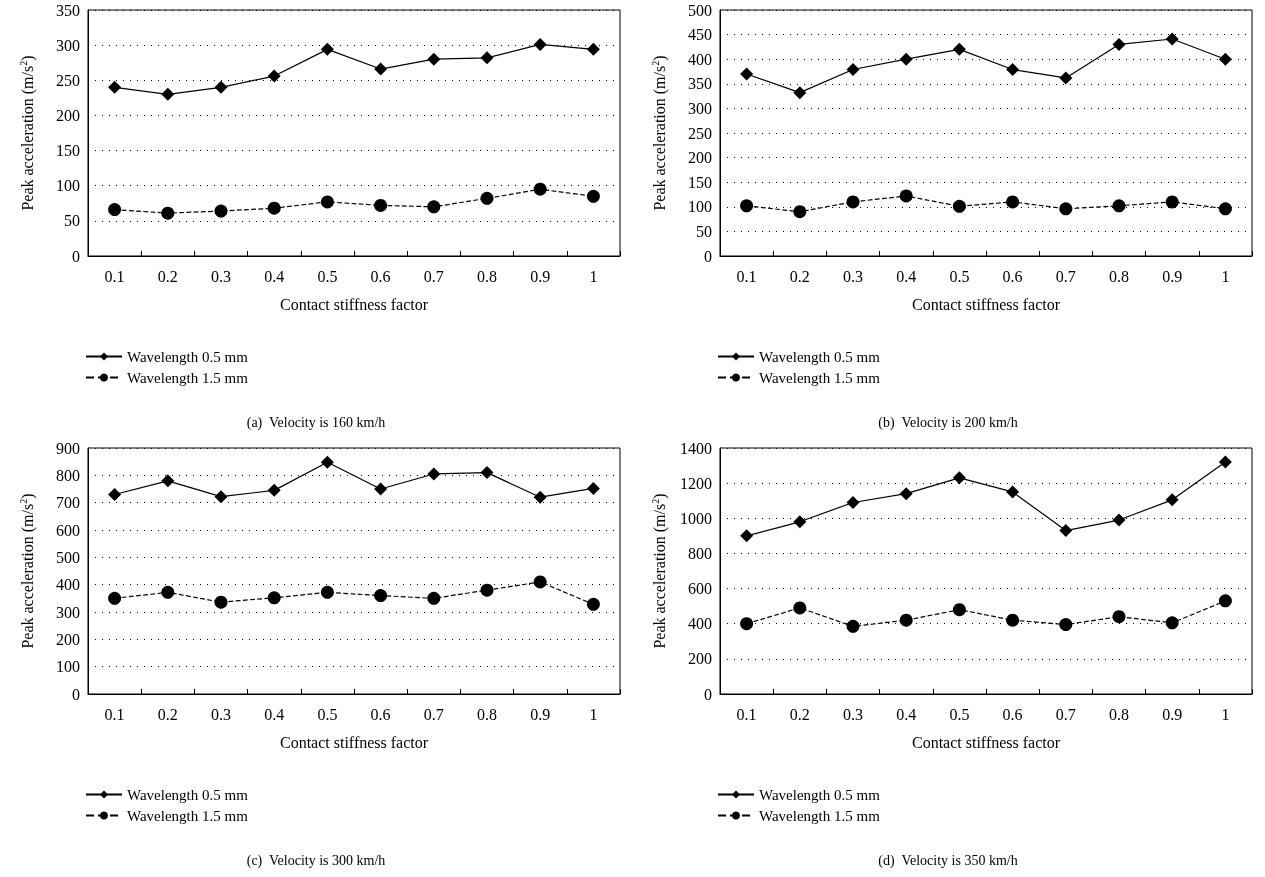 Image resolution: width=1265 pixels, height=877 pixels. Describe the element at coordinates (704, 231) in the screenshot. I see `y-tick-label: 50` at that location.